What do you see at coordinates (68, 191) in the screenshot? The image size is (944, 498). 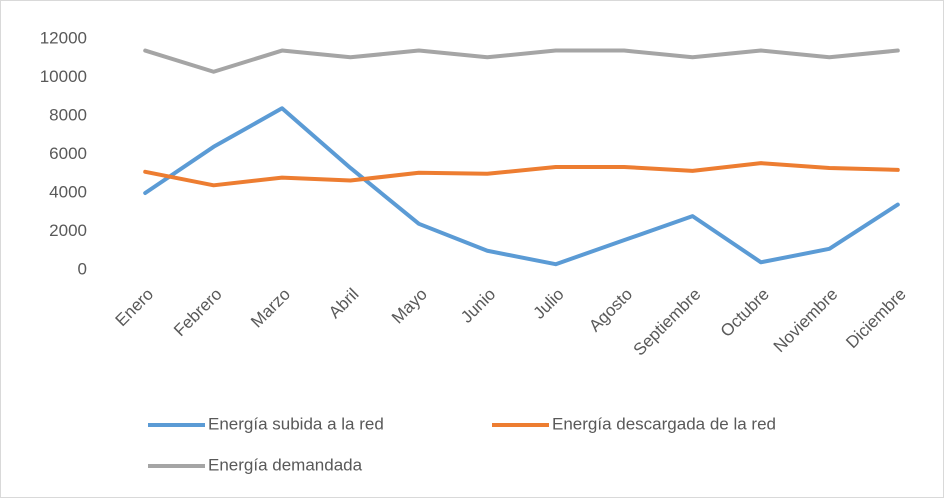 I see `y-tick-label: 4000` at bounding box center [68, 191].